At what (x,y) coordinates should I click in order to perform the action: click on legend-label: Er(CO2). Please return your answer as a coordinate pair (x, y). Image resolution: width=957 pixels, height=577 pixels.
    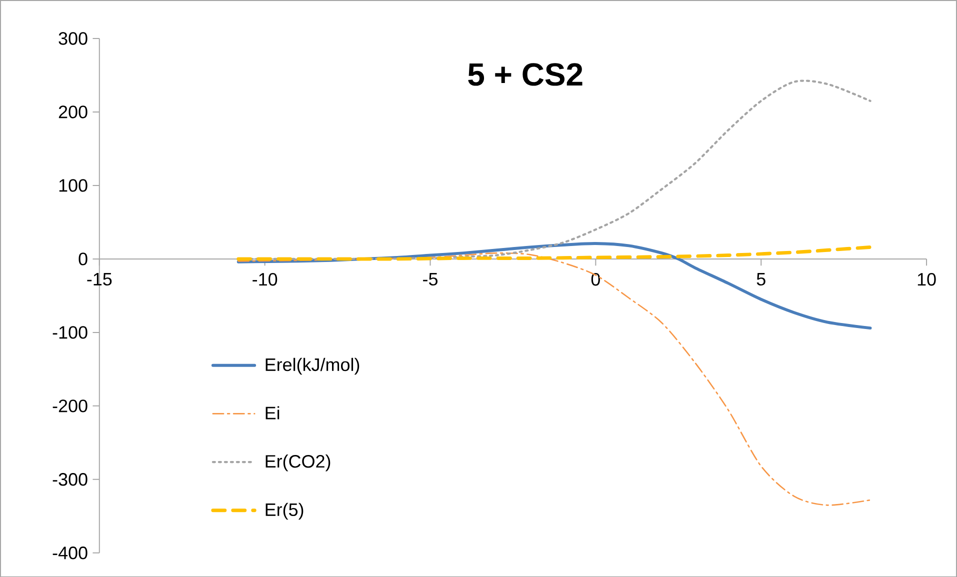
    Looking at the image, I should click on (298, 463).